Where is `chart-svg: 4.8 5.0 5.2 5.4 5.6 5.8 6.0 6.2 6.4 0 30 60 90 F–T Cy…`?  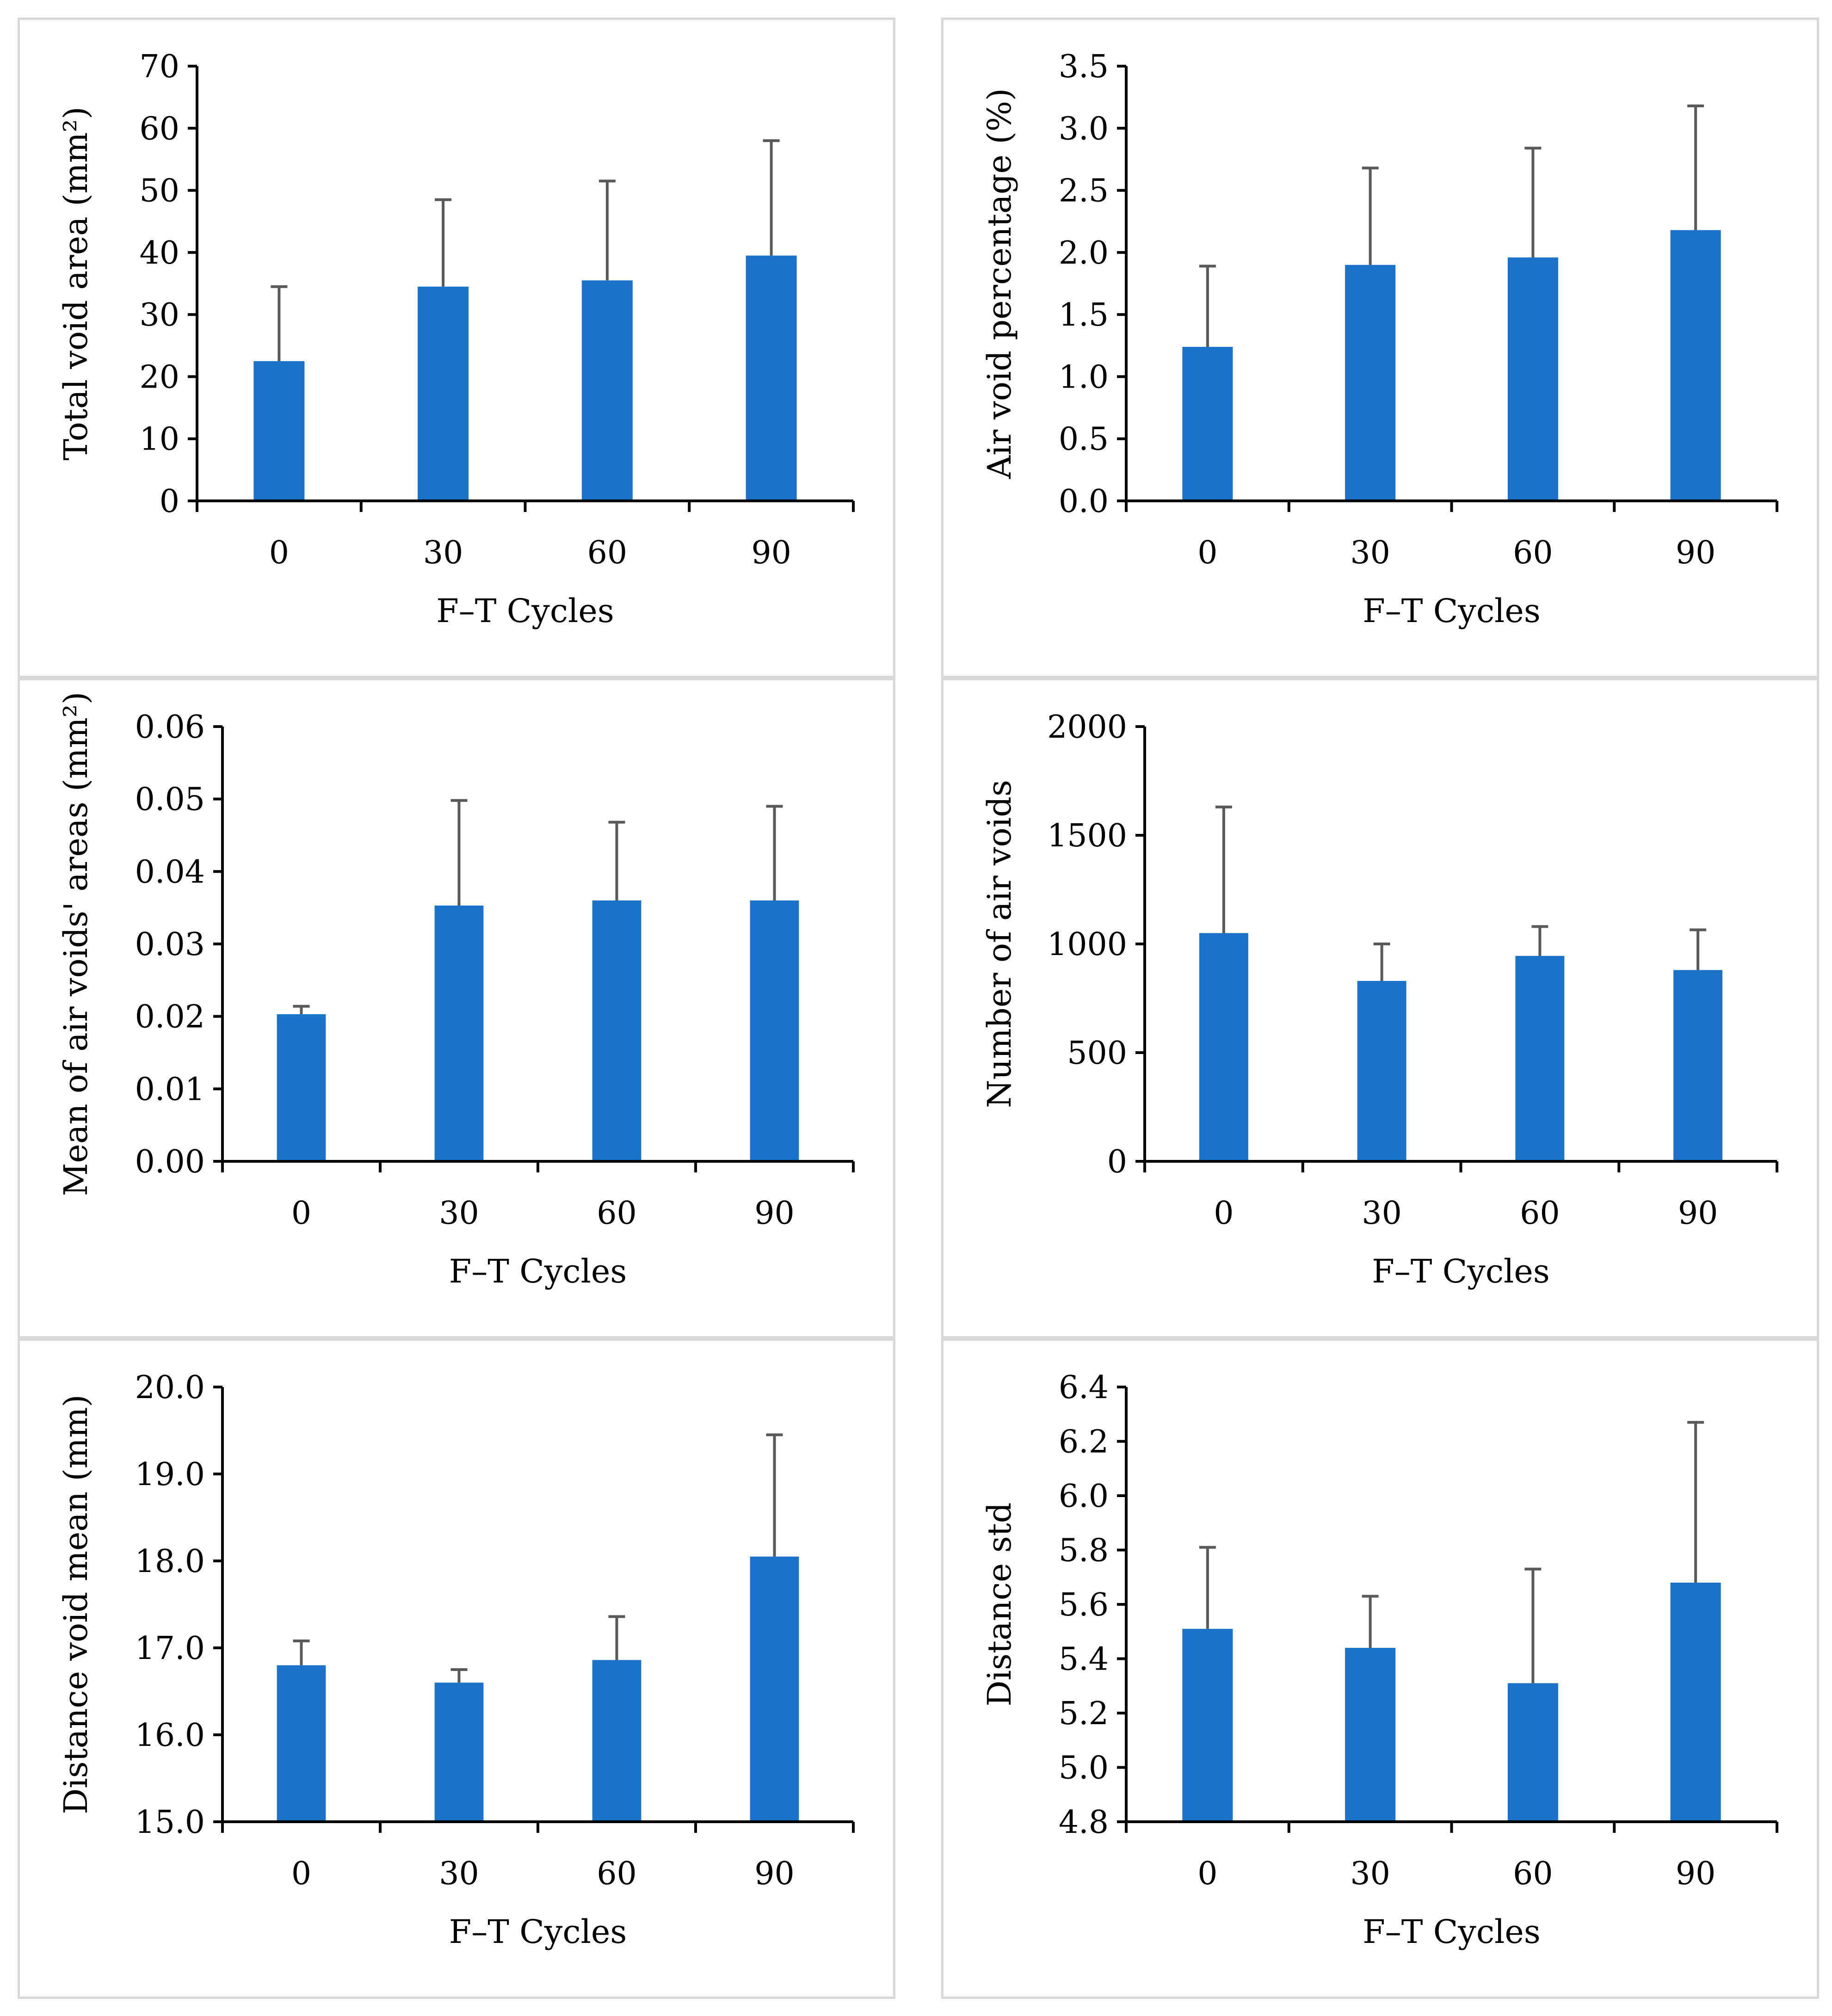
chart-svg: 4.8 5.0 5.2 5.4 5.6 5.8 6.0 6.2 6.4 0 30 60 90 F–T Cy… is located at coordinates (1379, 1660).